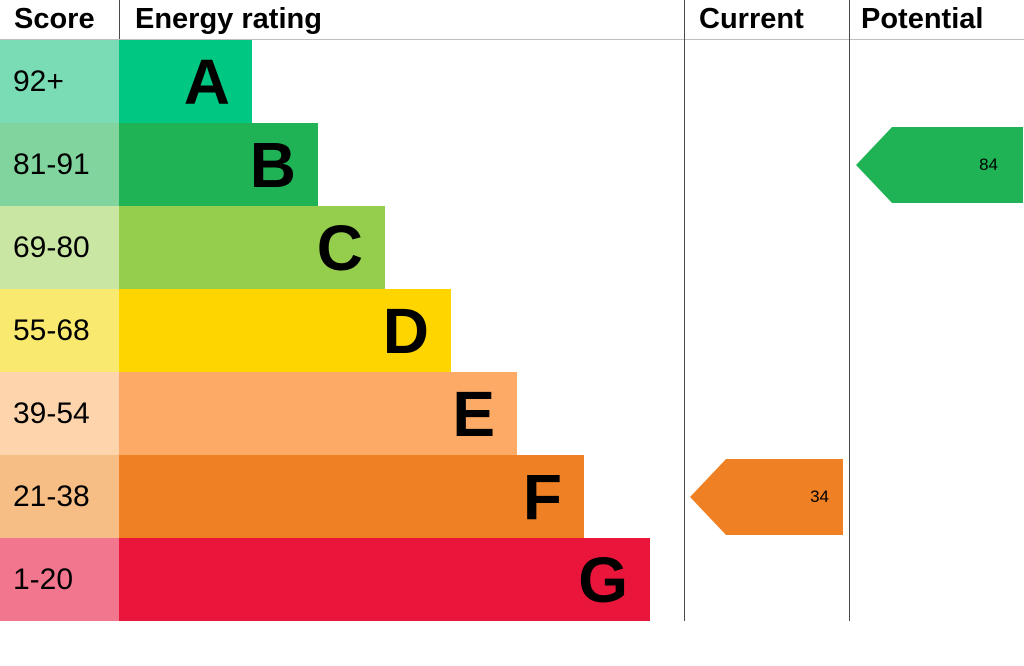 This screenshot has width=1024, height=666. Describe the element at coordinates (228, 19) in the screenshot. I see `header-energy-rating: Energy rating` at that location.